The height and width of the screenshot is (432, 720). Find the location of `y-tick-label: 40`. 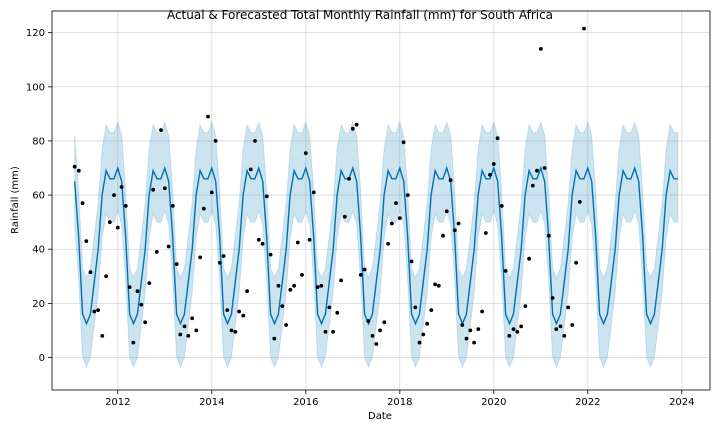

y-tick-label: 40 is located at coordinates (38, 250).